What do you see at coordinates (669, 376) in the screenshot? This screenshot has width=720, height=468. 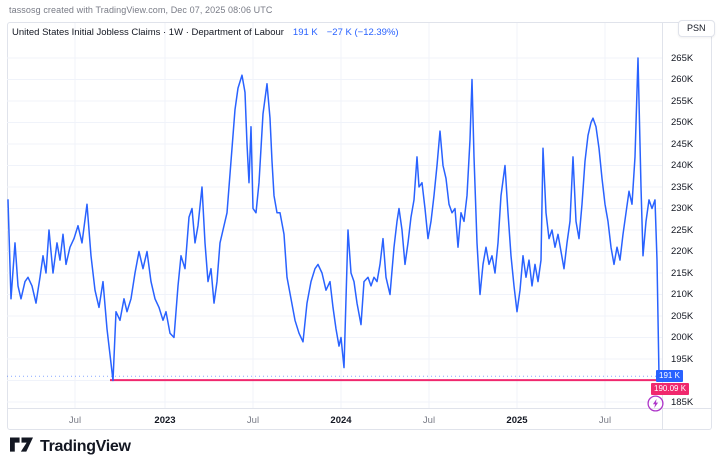 I see `last-price-badge: 191 K` at bounding box center [669, 376].